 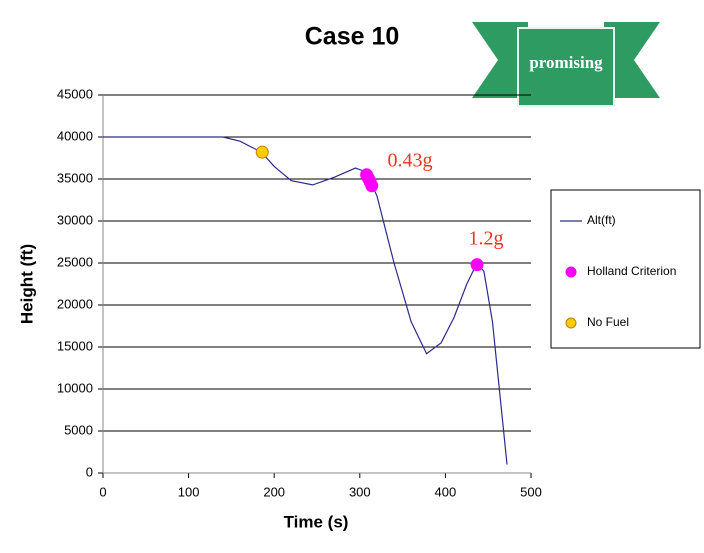 What do you see at coordinates (274, 491) in the screenshot?
I see `x-tick-label: 200` at bounding box center [274, 491].